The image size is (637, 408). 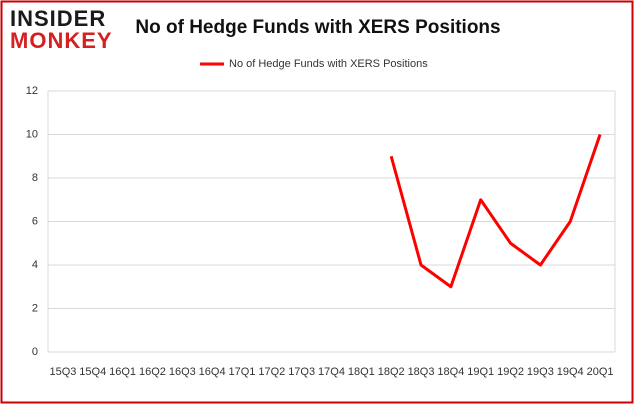 What do you see at coordinates (361, 372) in the screenshot?
I see `x-tick-label: 18Q1` at bounding box center [361, 372].